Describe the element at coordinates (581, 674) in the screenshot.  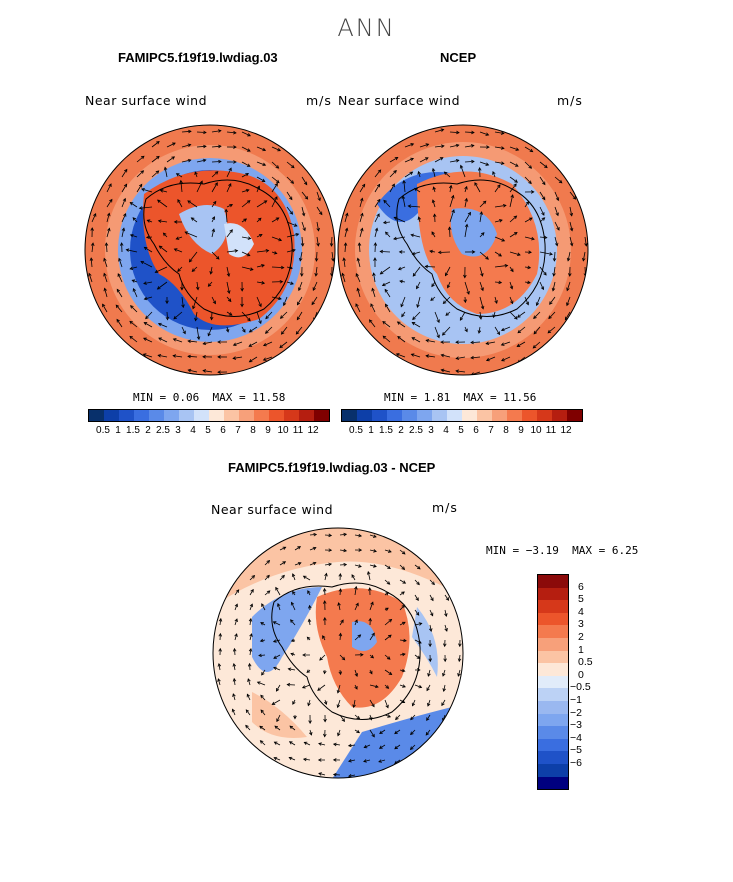
I see `colorbar-tick-label: 0` at that location.